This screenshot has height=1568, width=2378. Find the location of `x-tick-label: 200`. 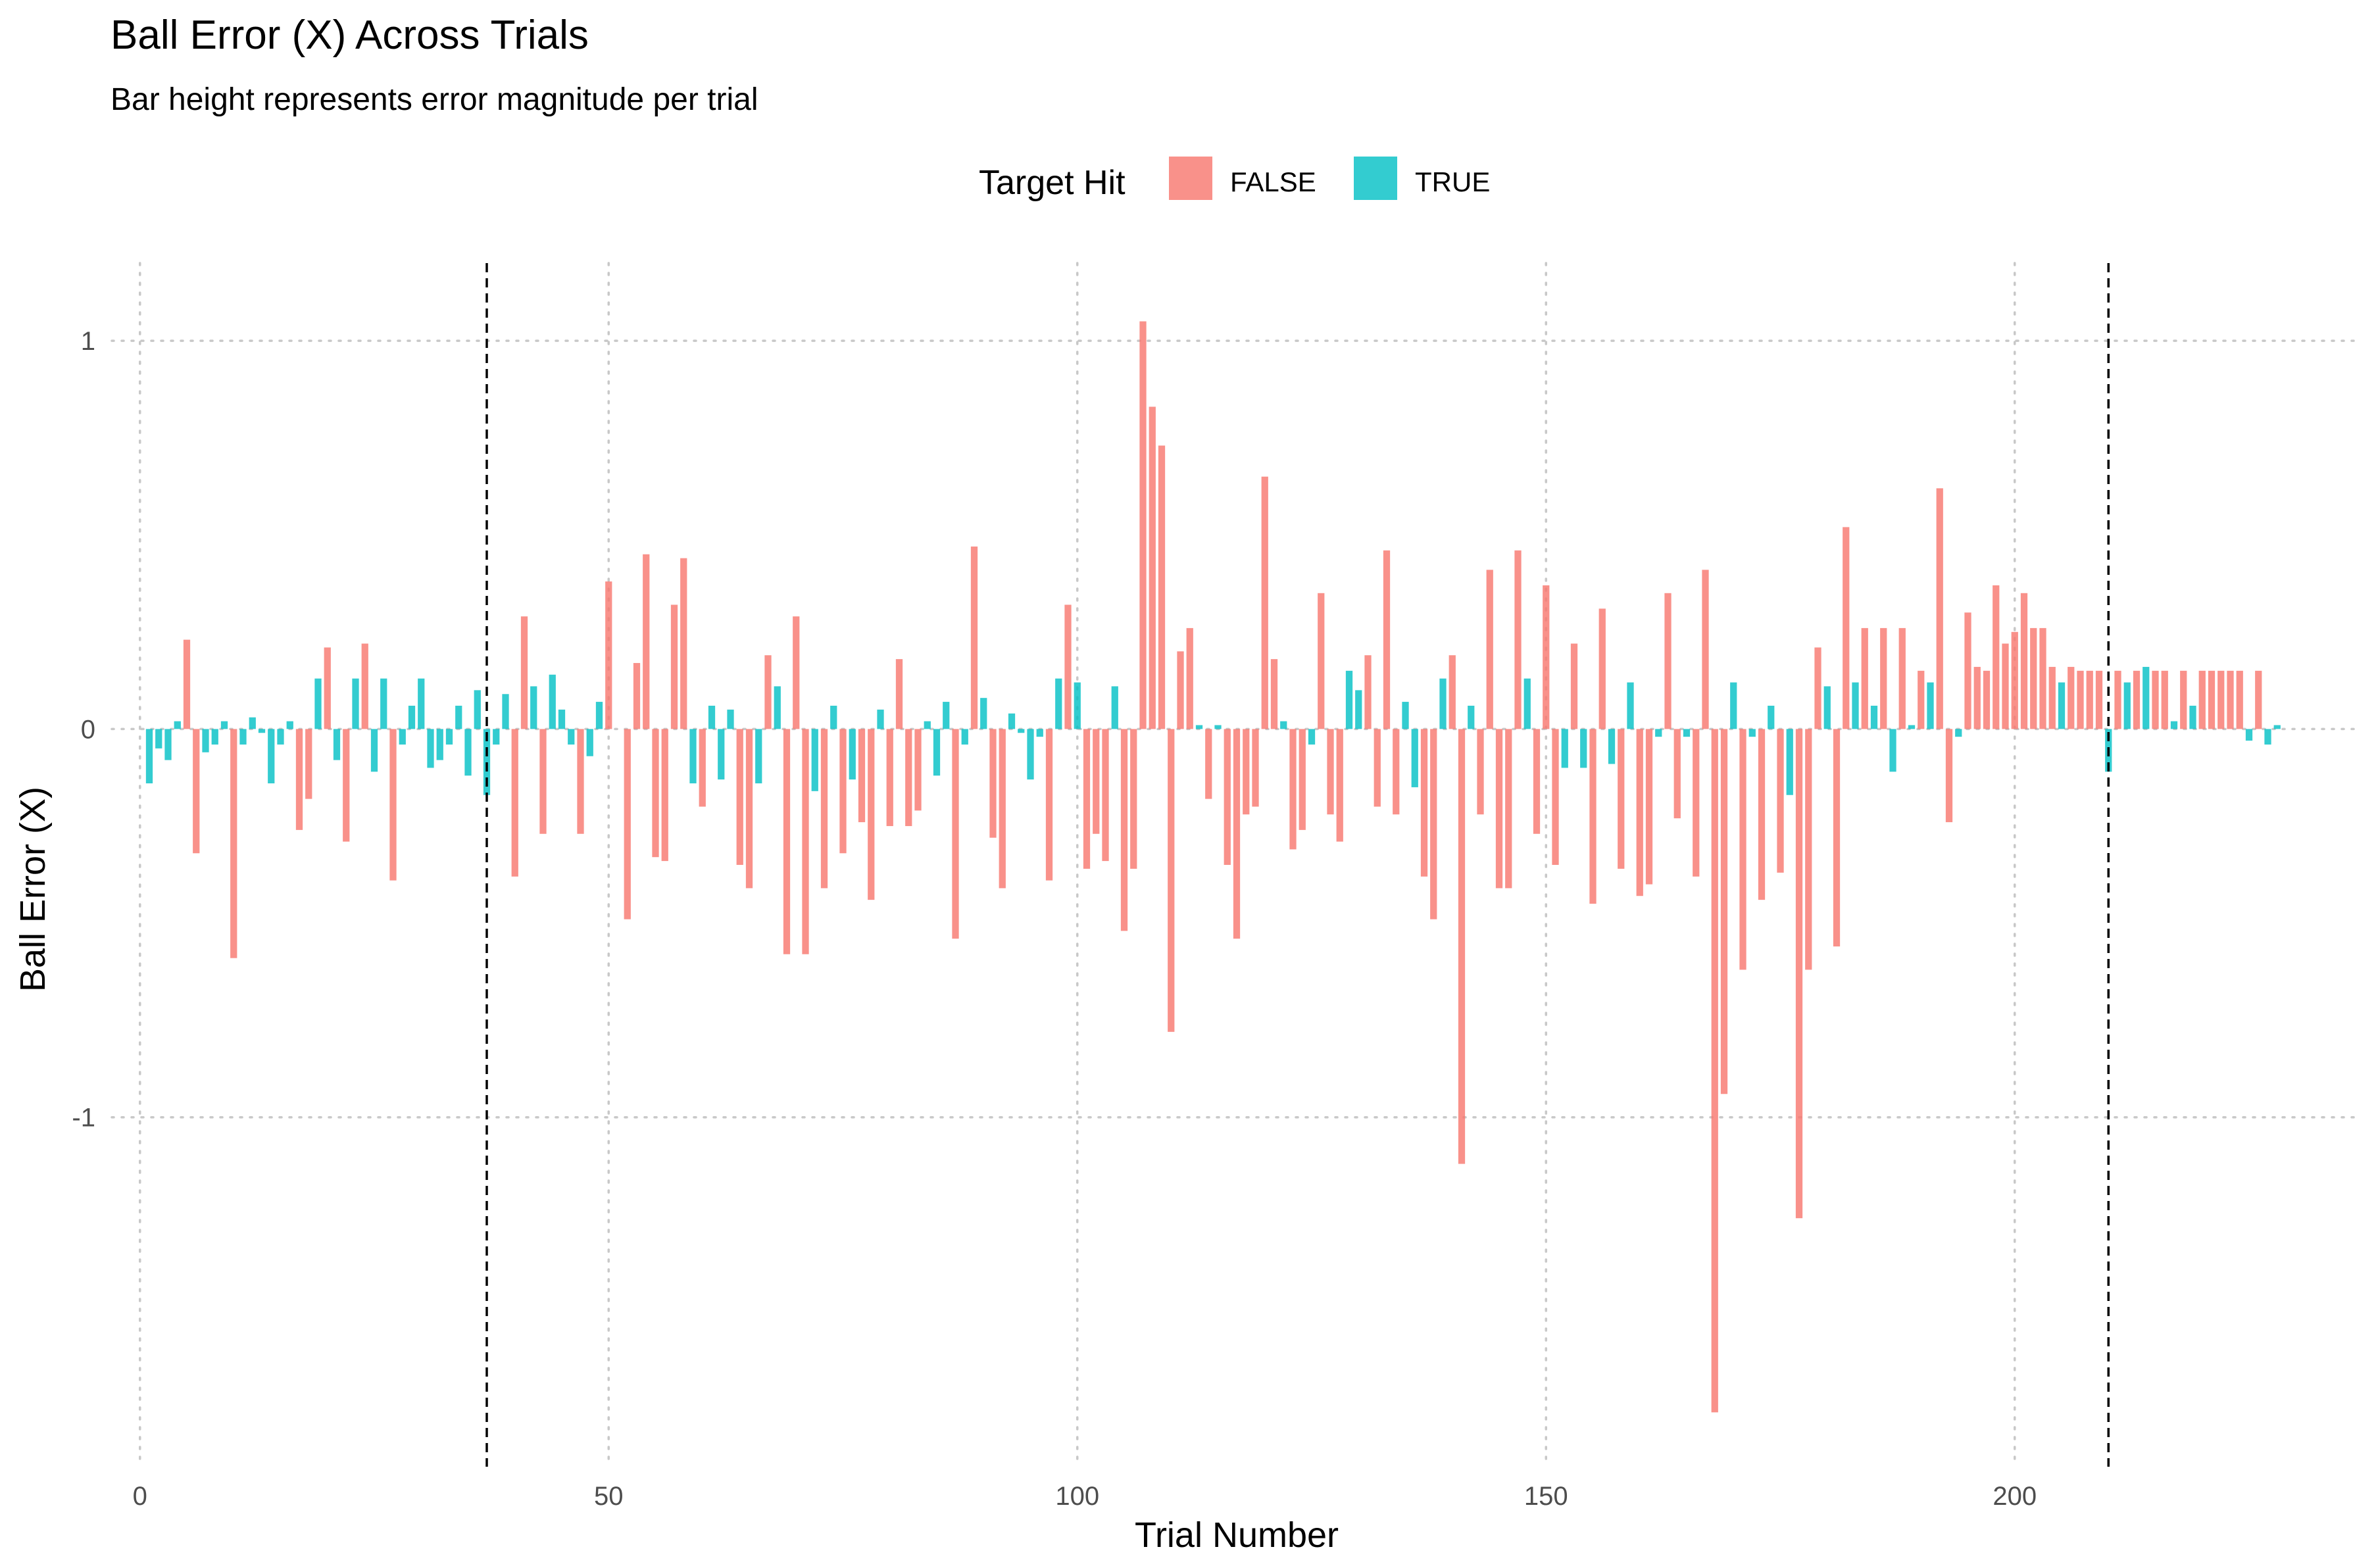

x-tick-label: 200 is located at coordinates (2015, 1496).